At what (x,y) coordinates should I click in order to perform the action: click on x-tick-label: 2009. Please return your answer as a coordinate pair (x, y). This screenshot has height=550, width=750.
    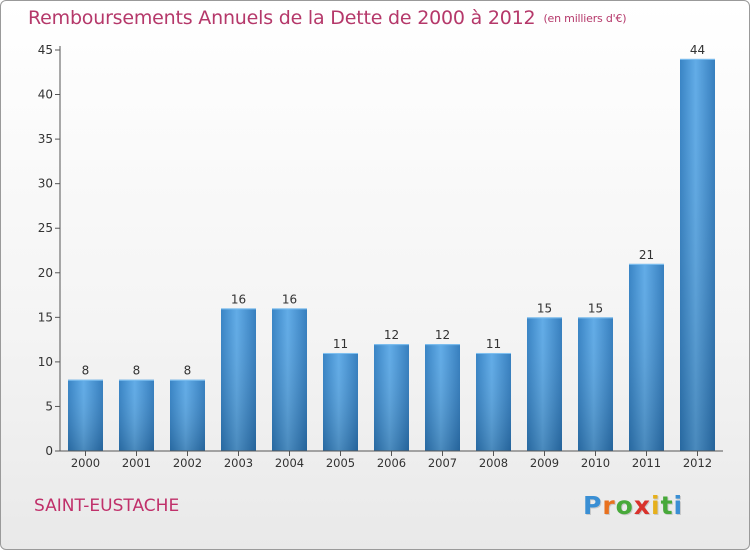
    Looking at the image, I should click on (544, 463).